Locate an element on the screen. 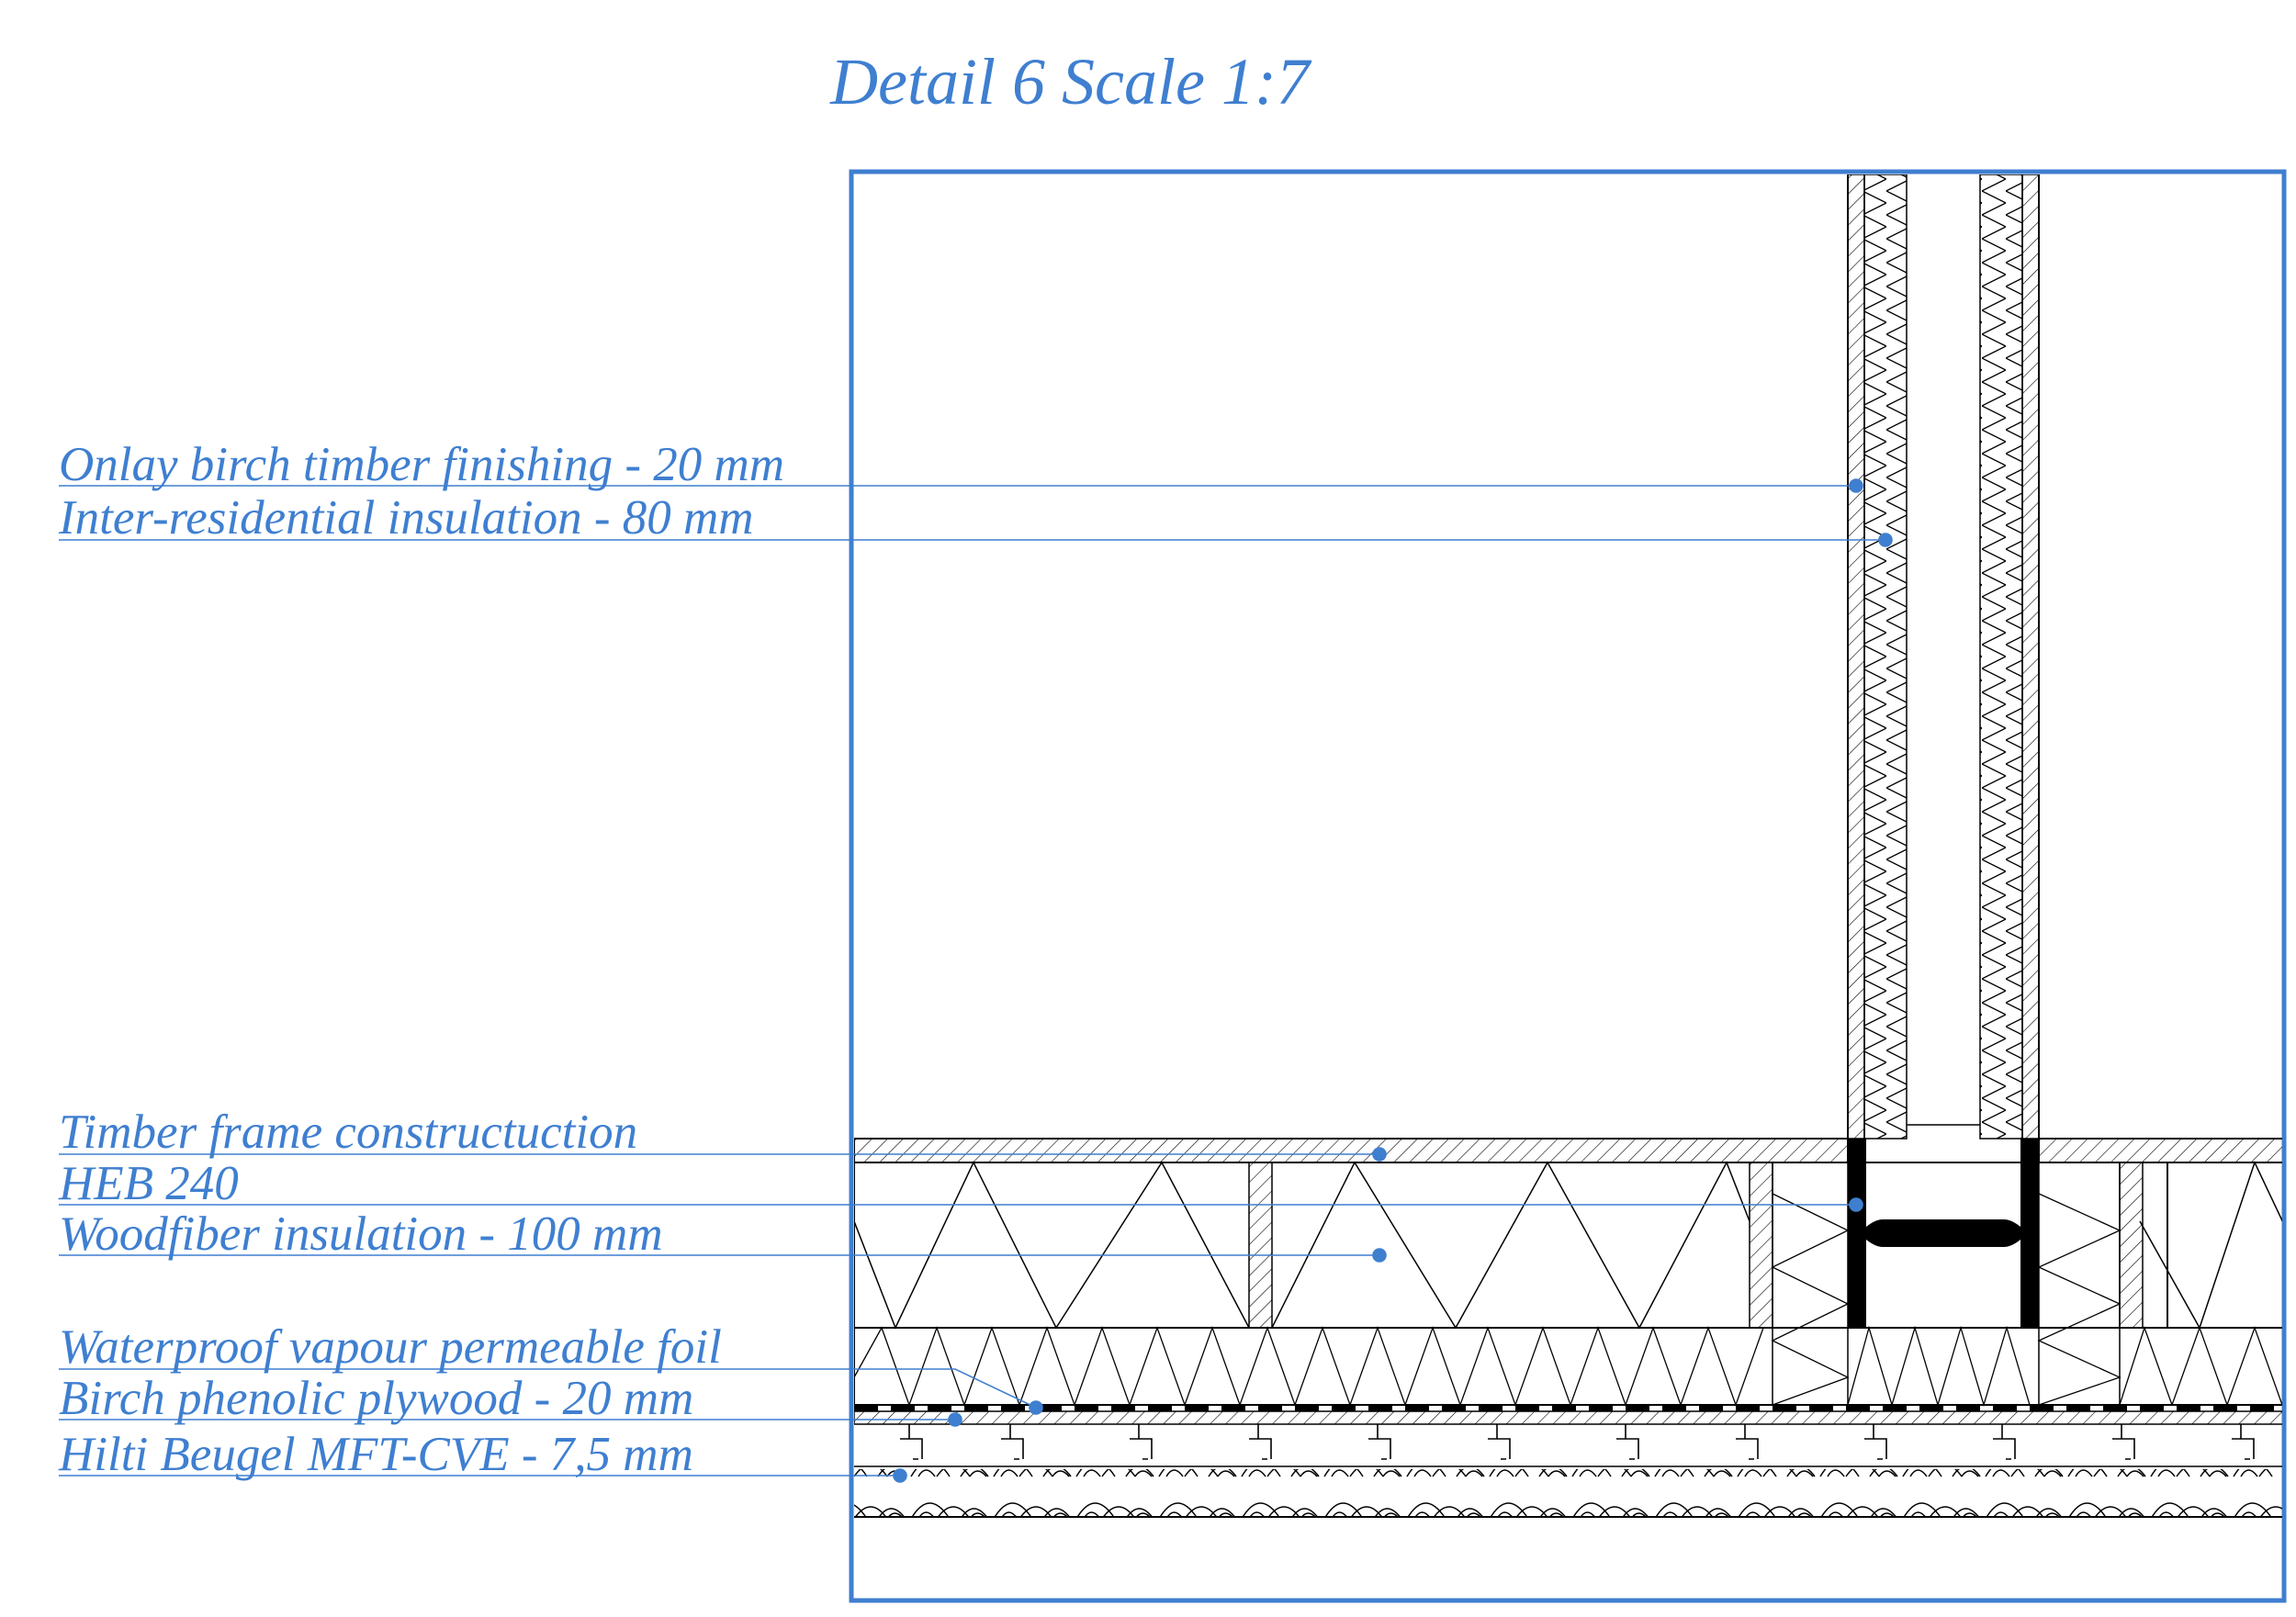 This screenshot has height=1617, width=2296. label-birch-plywood: Birch phenolic plywood - 20 mm is located at coordinates (376, 1398).